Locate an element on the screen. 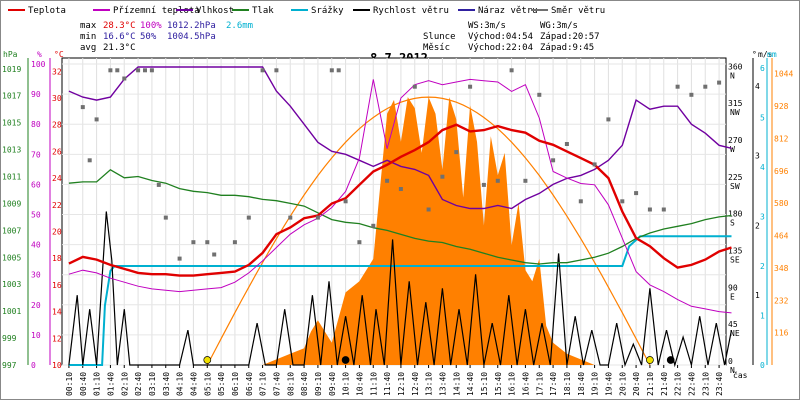  x-tick-label: 22:40 is located at coordinates (691, 384).